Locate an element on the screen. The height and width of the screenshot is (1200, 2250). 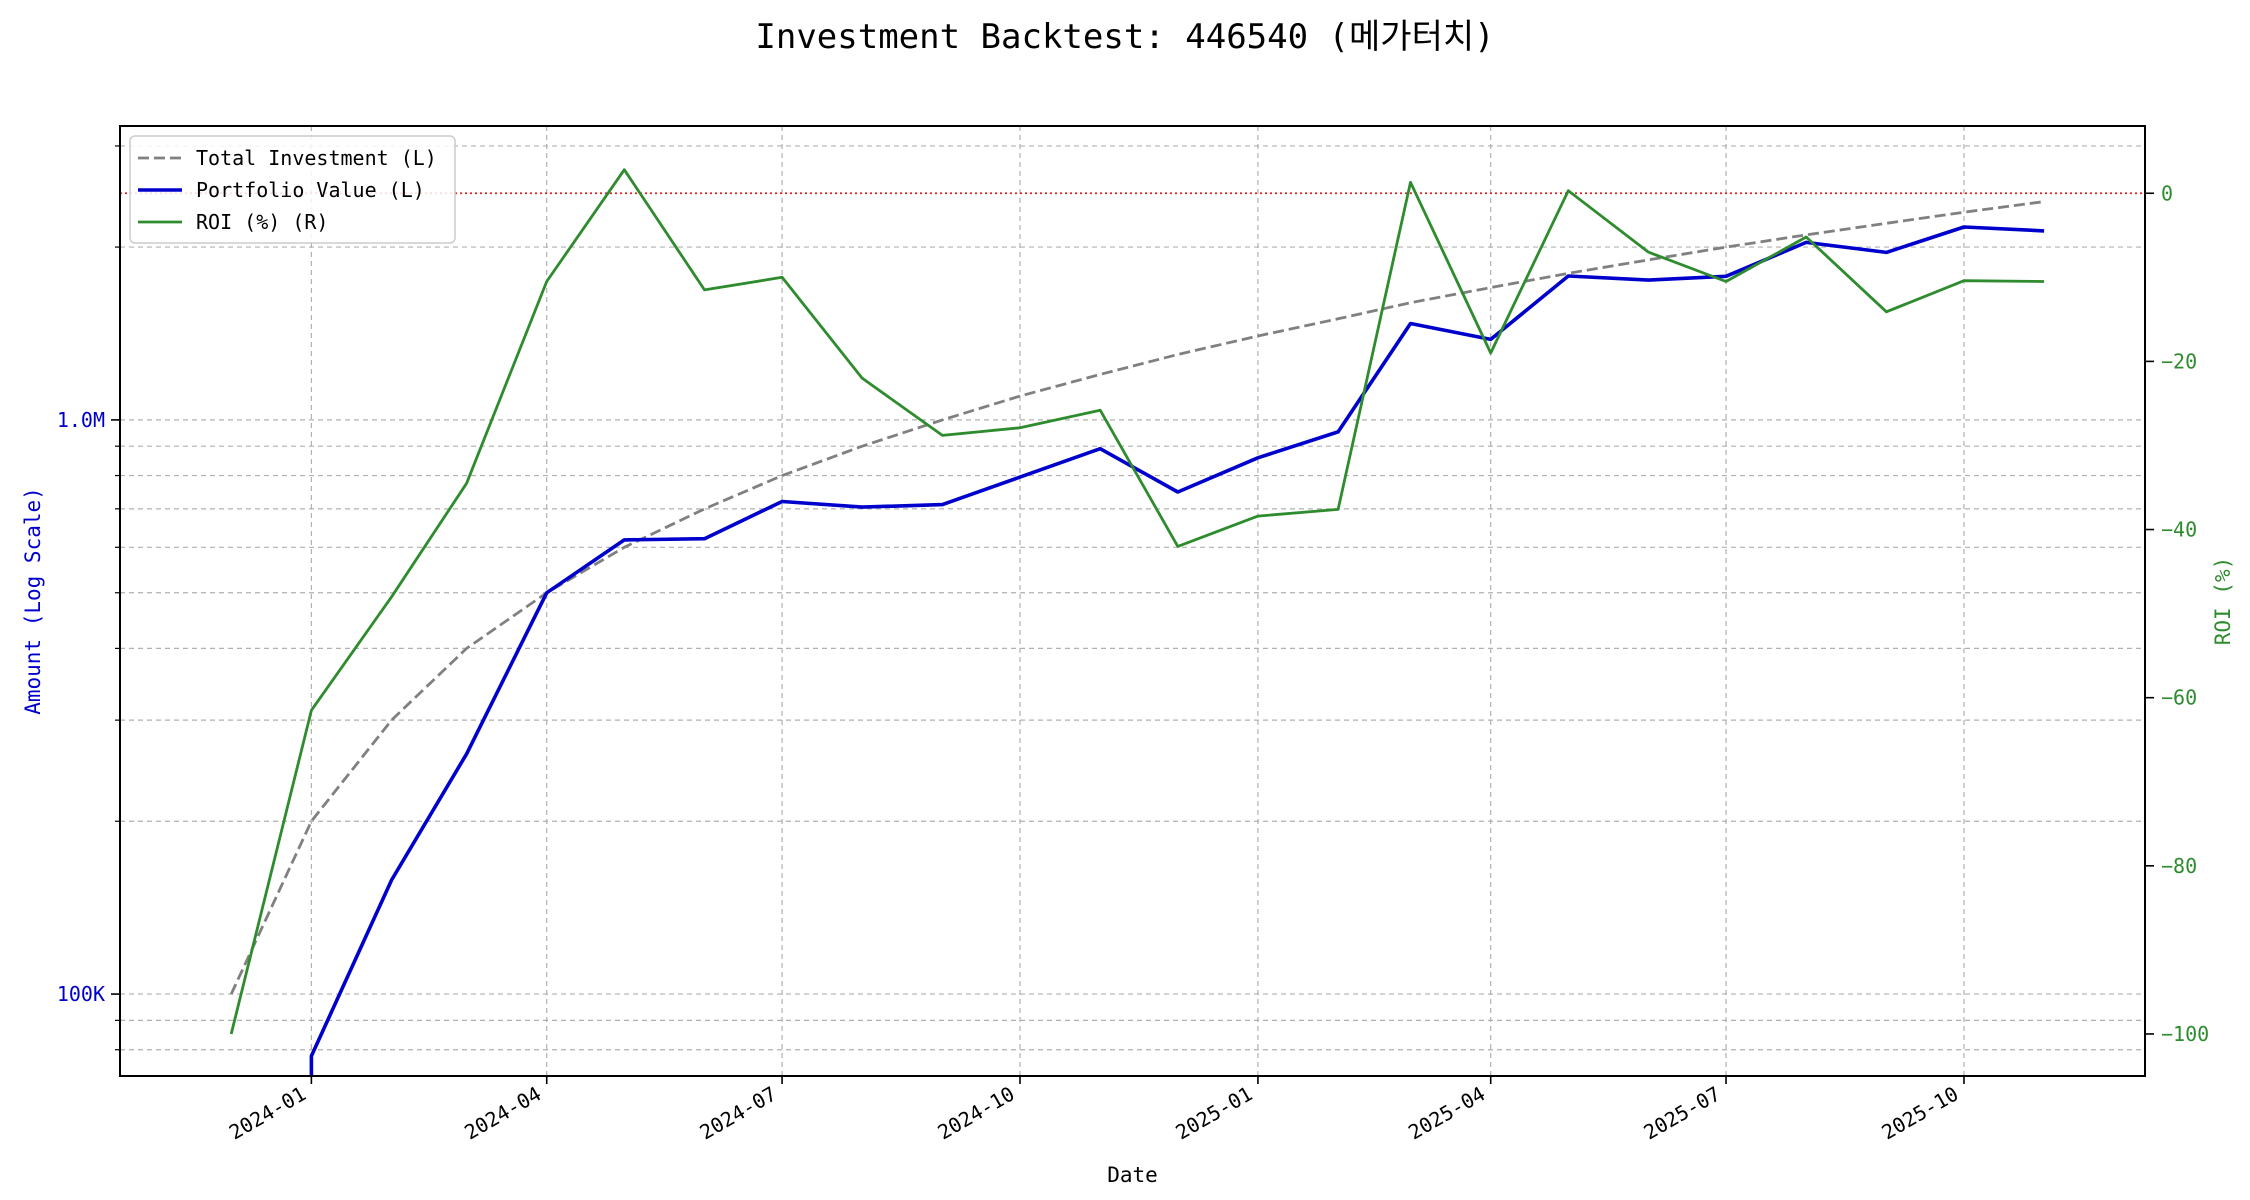
right-y-tick-label: 0 is located at coordinates (2167, 193).